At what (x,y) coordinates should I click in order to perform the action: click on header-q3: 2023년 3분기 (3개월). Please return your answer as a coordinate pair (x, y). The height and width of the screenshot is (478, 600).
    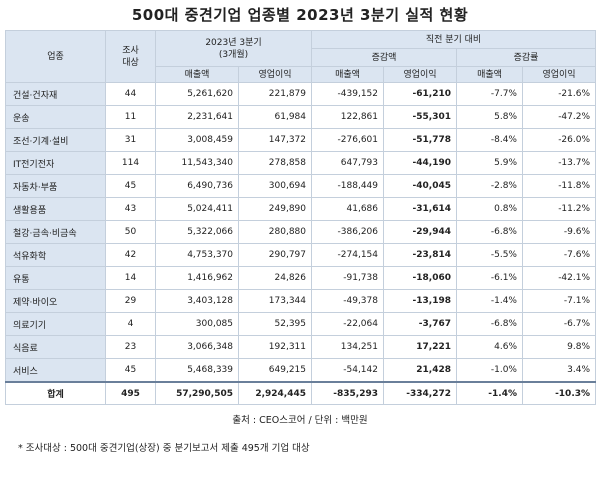
    Looking at the image, I should click on (233, 48).